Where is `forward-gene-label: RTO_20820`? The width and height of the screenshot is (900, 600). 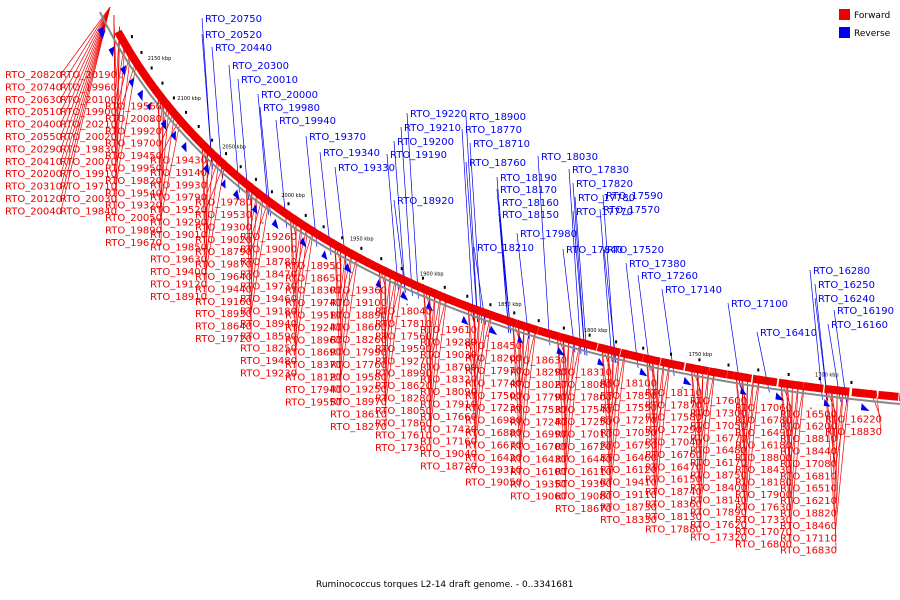 forward-gene-label: RTO_20820 is located at coordinates (33, 75).